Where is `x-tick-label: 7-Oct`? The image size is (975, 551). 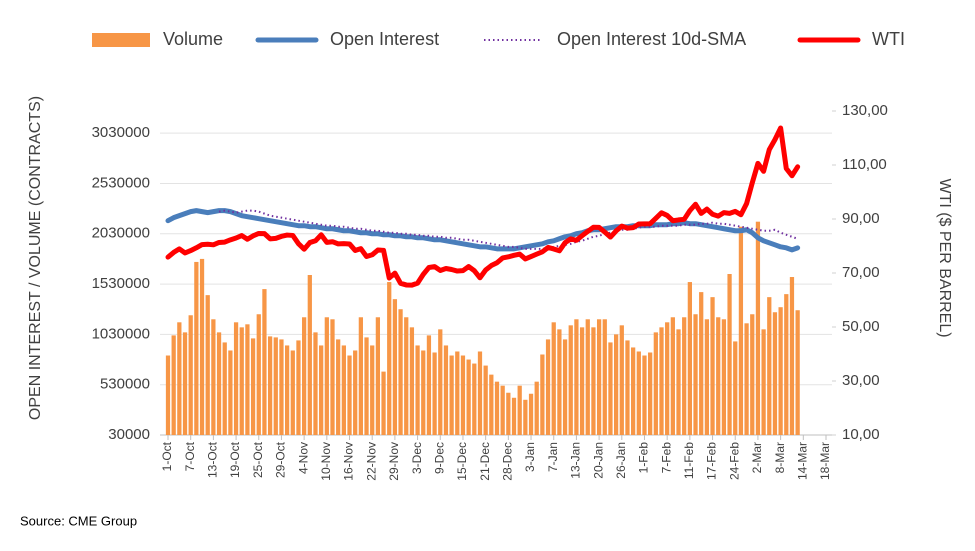
x-tick-label: 7-Oct is located at coordinates (190, 456).